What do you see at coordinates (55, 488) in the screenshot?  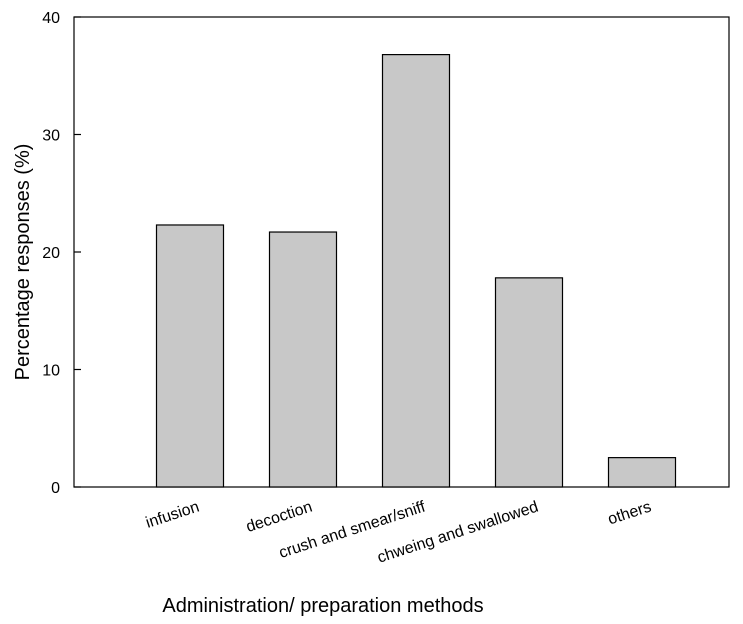 I see `y-tick-label: 0` at bounding box center [55, 488].